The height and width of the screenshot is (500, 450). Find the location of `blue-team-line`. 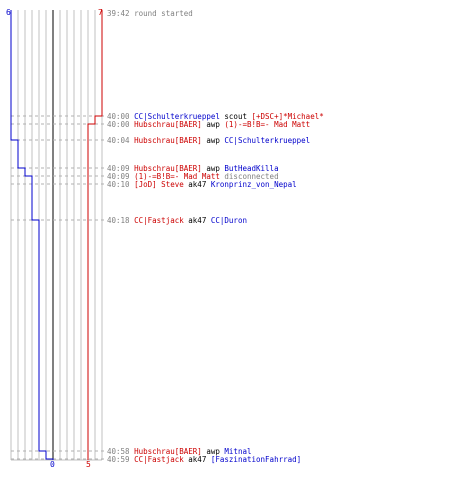

blue-team-line is located at coordinates (32, 235).